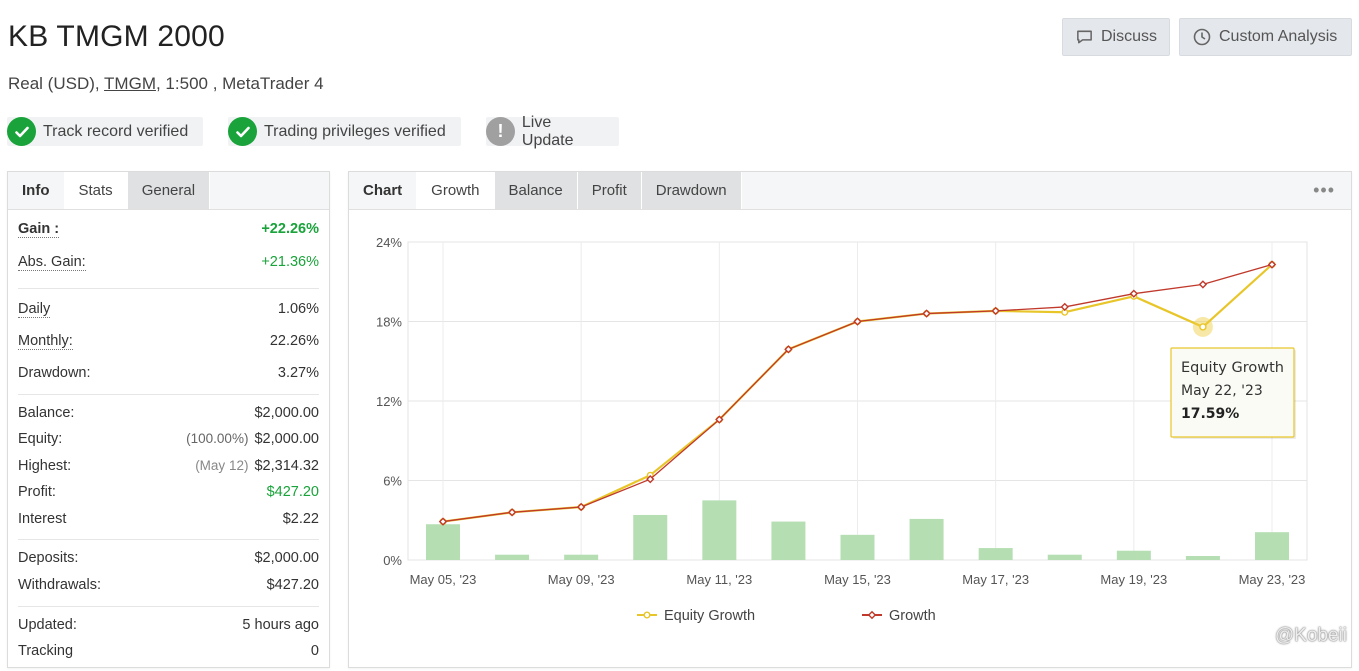 This screenshot has height=671, width=1359. What do you see at coordinates (45, 341) in the screenshot?
I see `stat-label: Monthly:` at bounding box center [45, 341].